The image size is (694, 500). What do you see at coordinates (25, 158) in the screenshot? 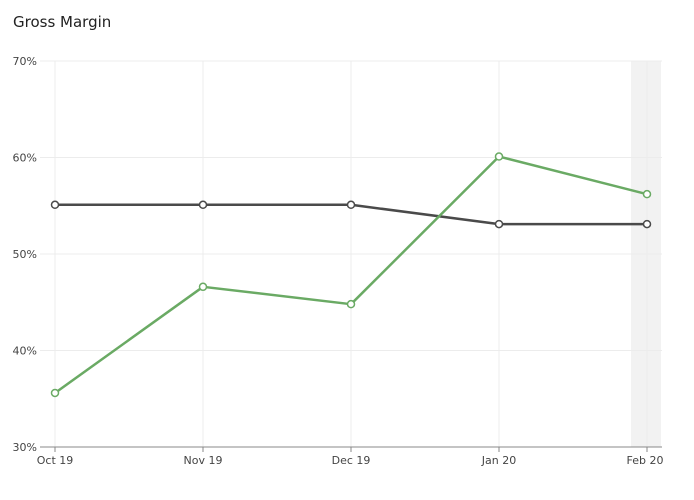
I see `y-tick-label: 60%` at bounding box center [25, 158].